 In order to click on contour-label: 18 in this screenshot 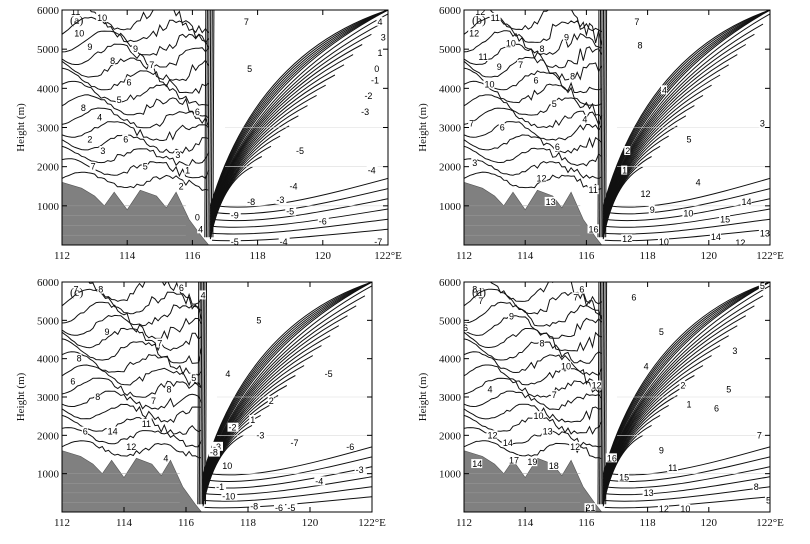, I will do `click(554, 466)`.